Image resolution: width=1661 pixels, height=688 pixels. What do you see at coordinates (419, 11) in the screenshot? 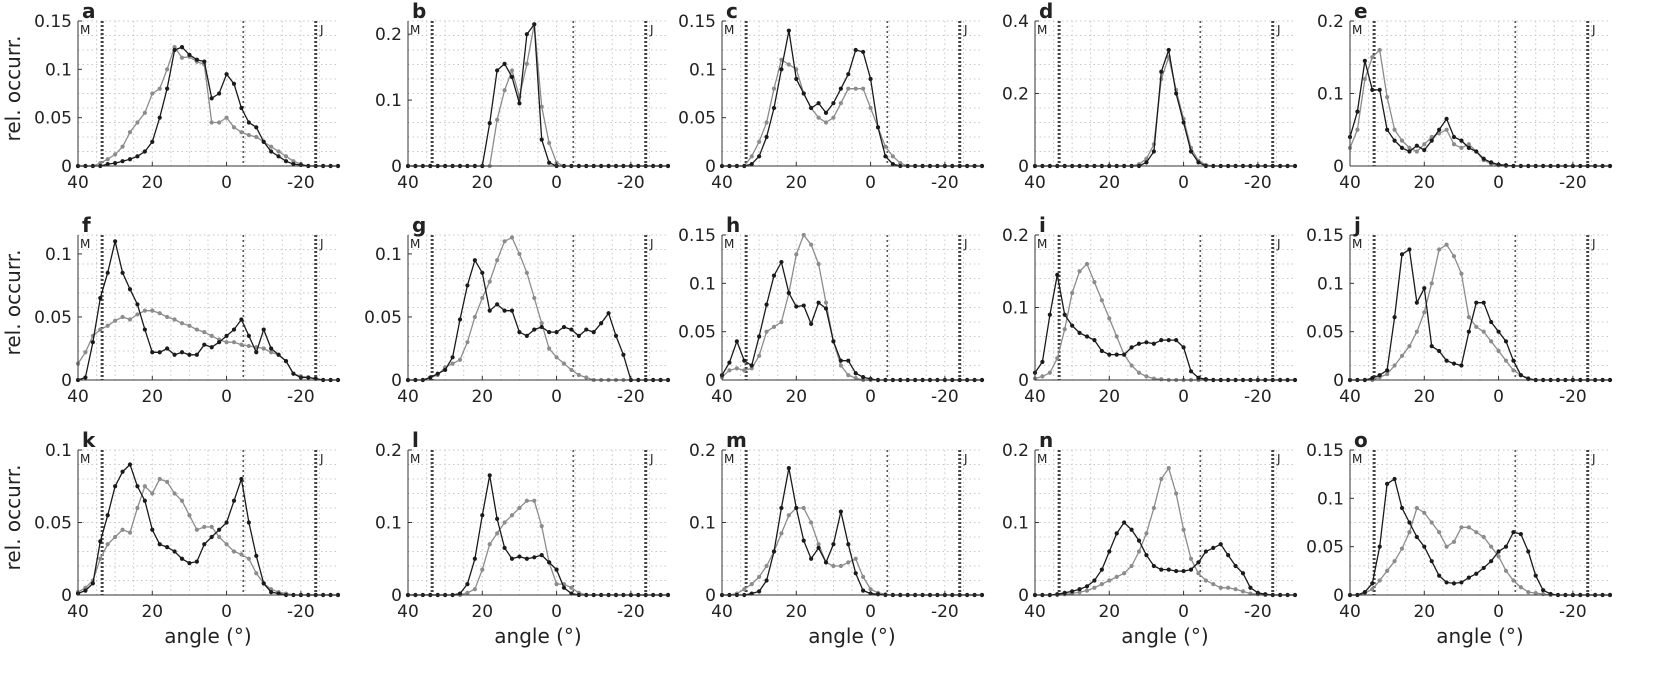
I see `panel-letter: b` at bounding box center [419, 11].